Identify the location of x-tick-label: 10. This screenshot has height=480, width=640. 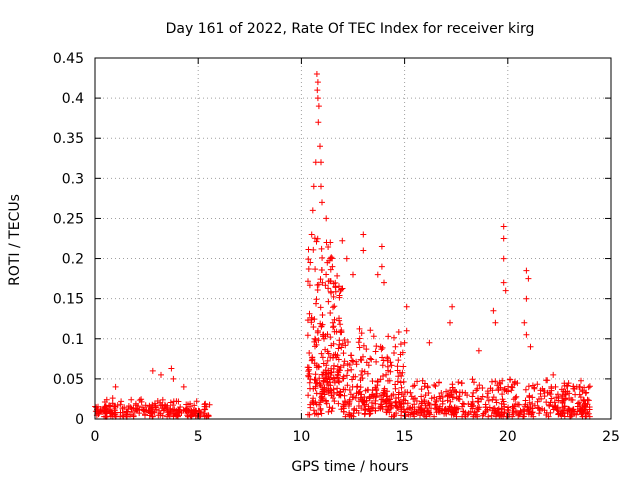
(301, 437).